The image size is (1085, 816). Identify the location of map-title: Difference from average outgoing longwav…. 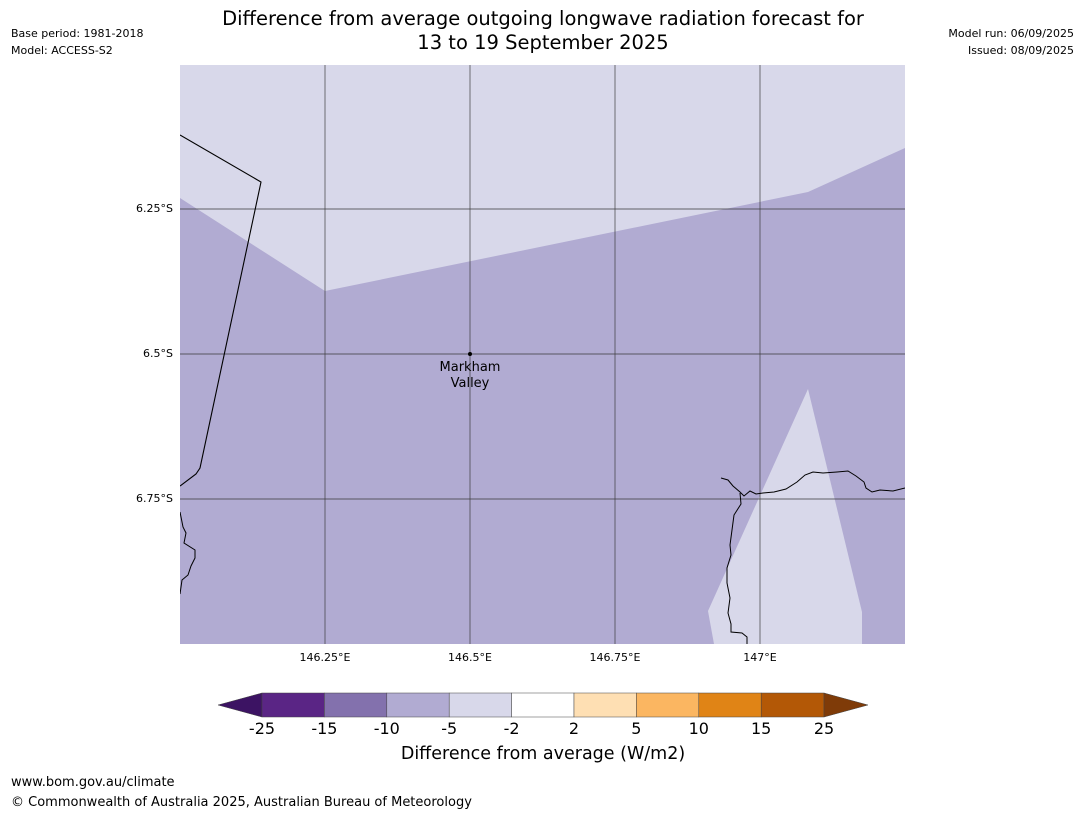
(543, 30).